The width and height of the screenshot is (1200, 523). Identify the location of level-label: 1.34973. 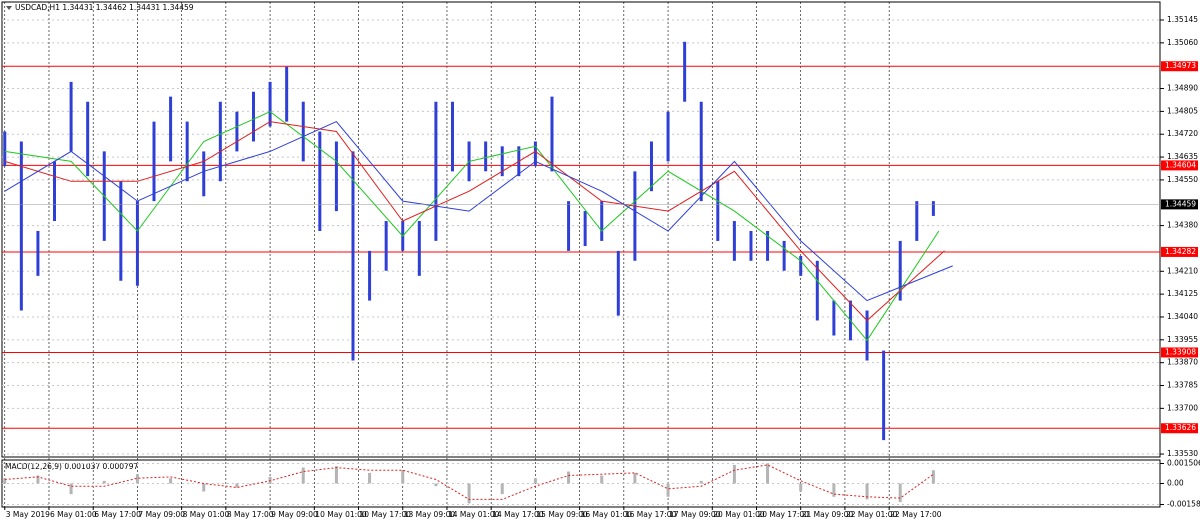
(1180, 65).